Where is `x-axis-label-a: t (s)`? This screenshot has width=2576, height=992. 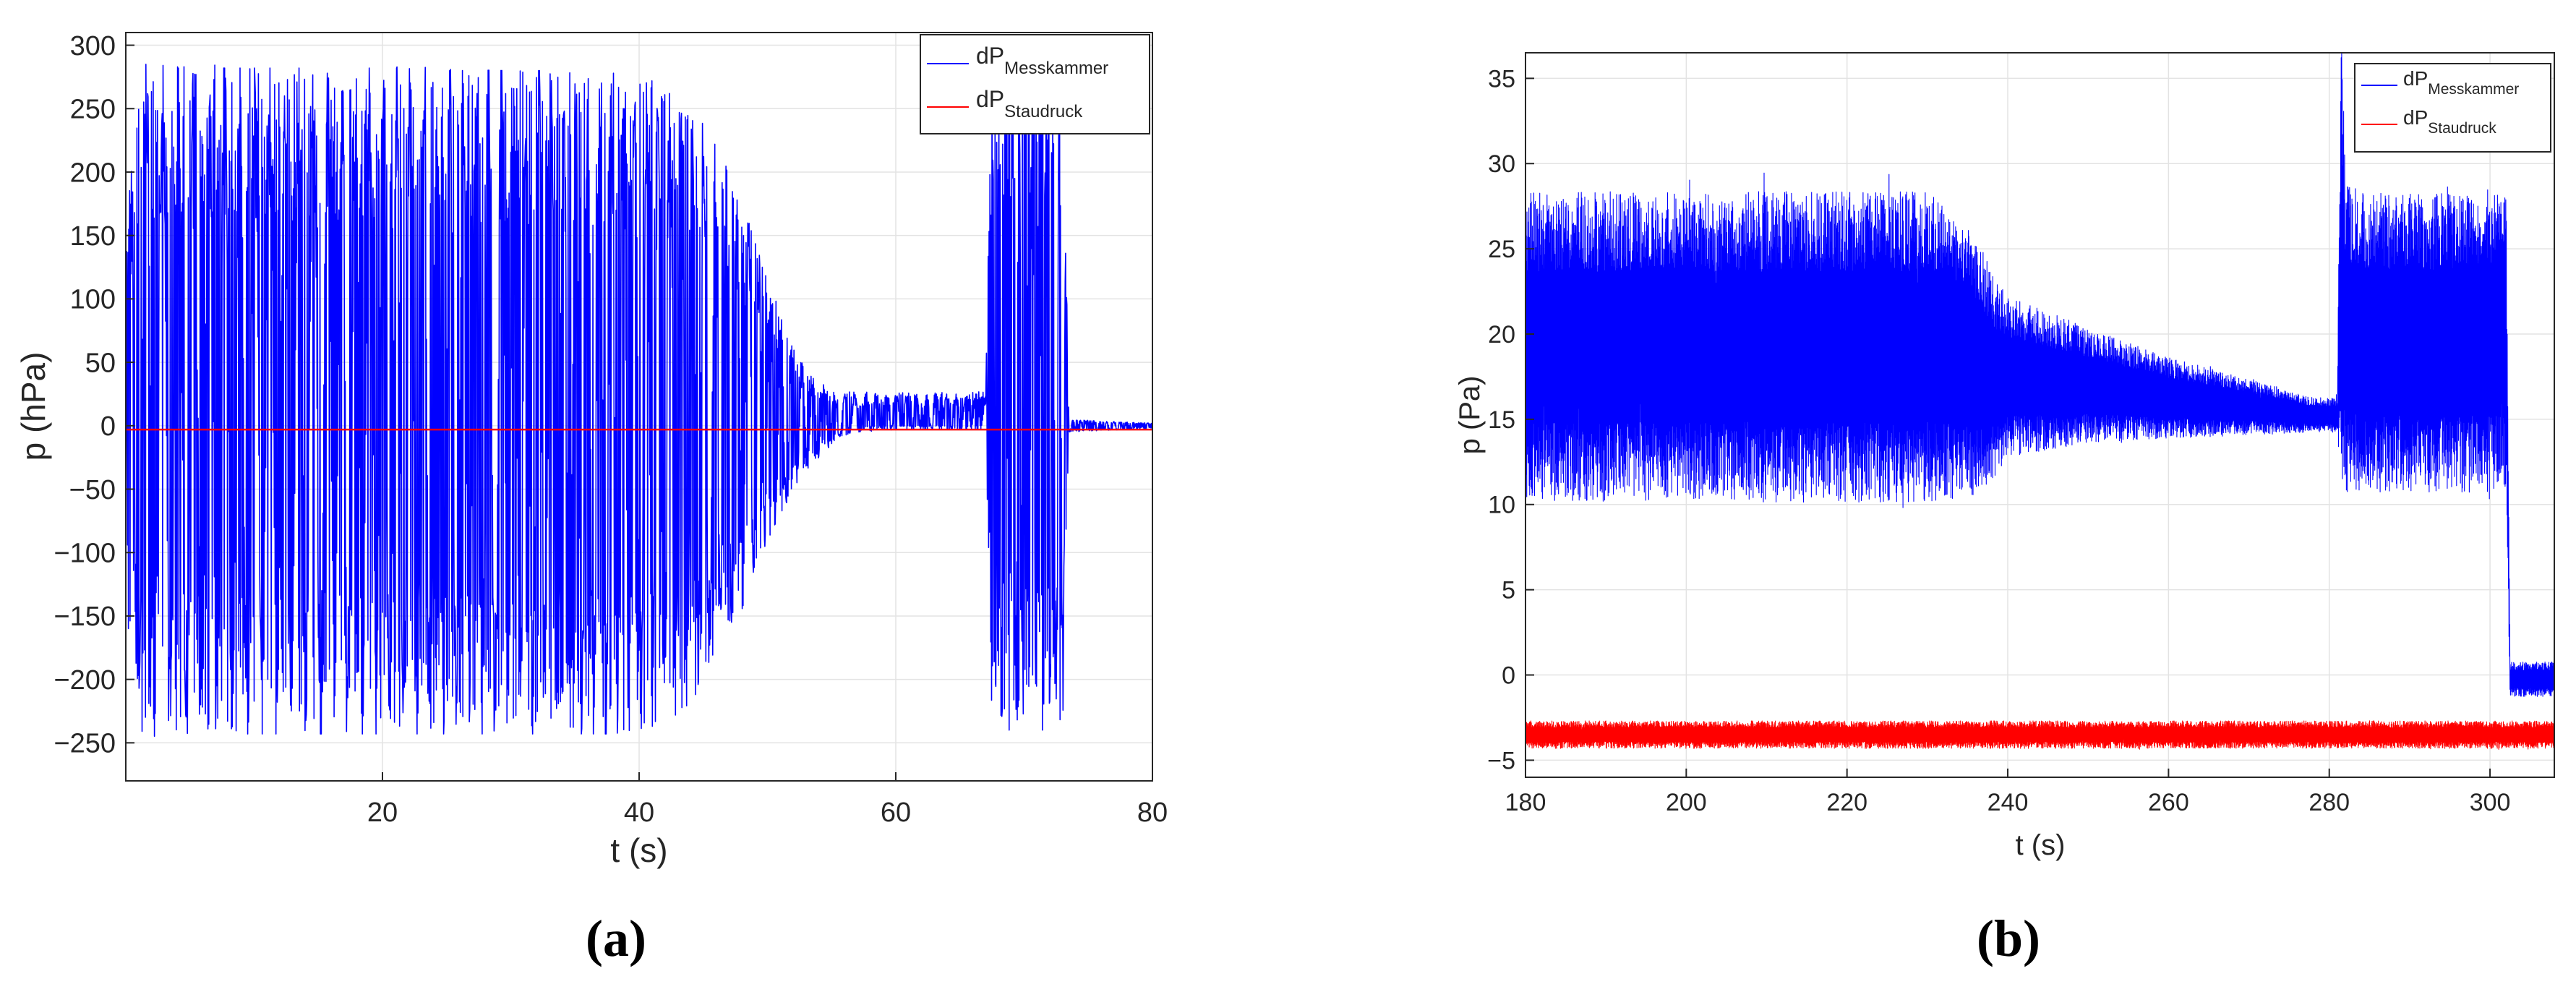 x-axis-label-a: t (s) is located at coordinates (638, 850).